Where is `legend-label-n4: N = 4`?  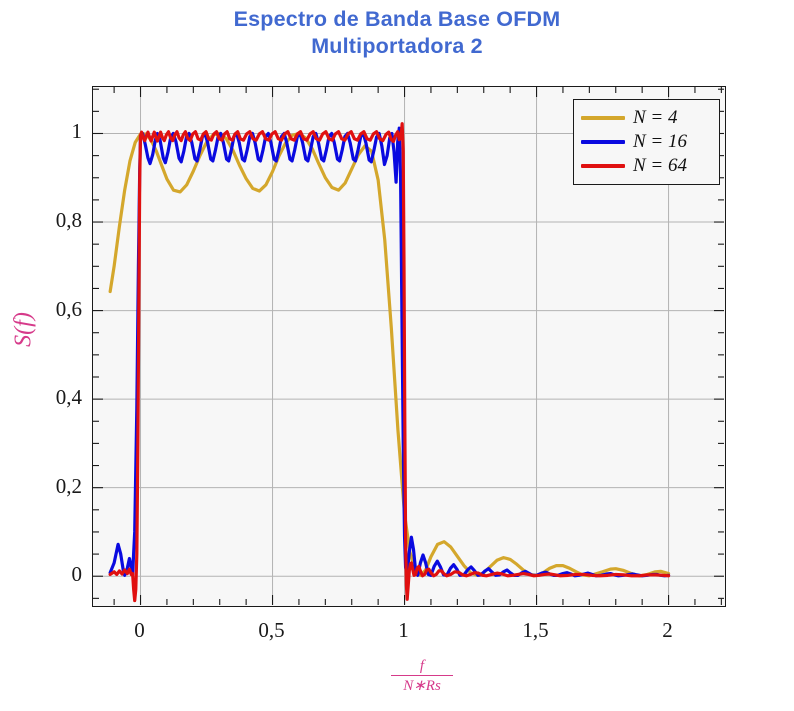
legend-label-n4: N = 4 is located at coordinates (655, 117).